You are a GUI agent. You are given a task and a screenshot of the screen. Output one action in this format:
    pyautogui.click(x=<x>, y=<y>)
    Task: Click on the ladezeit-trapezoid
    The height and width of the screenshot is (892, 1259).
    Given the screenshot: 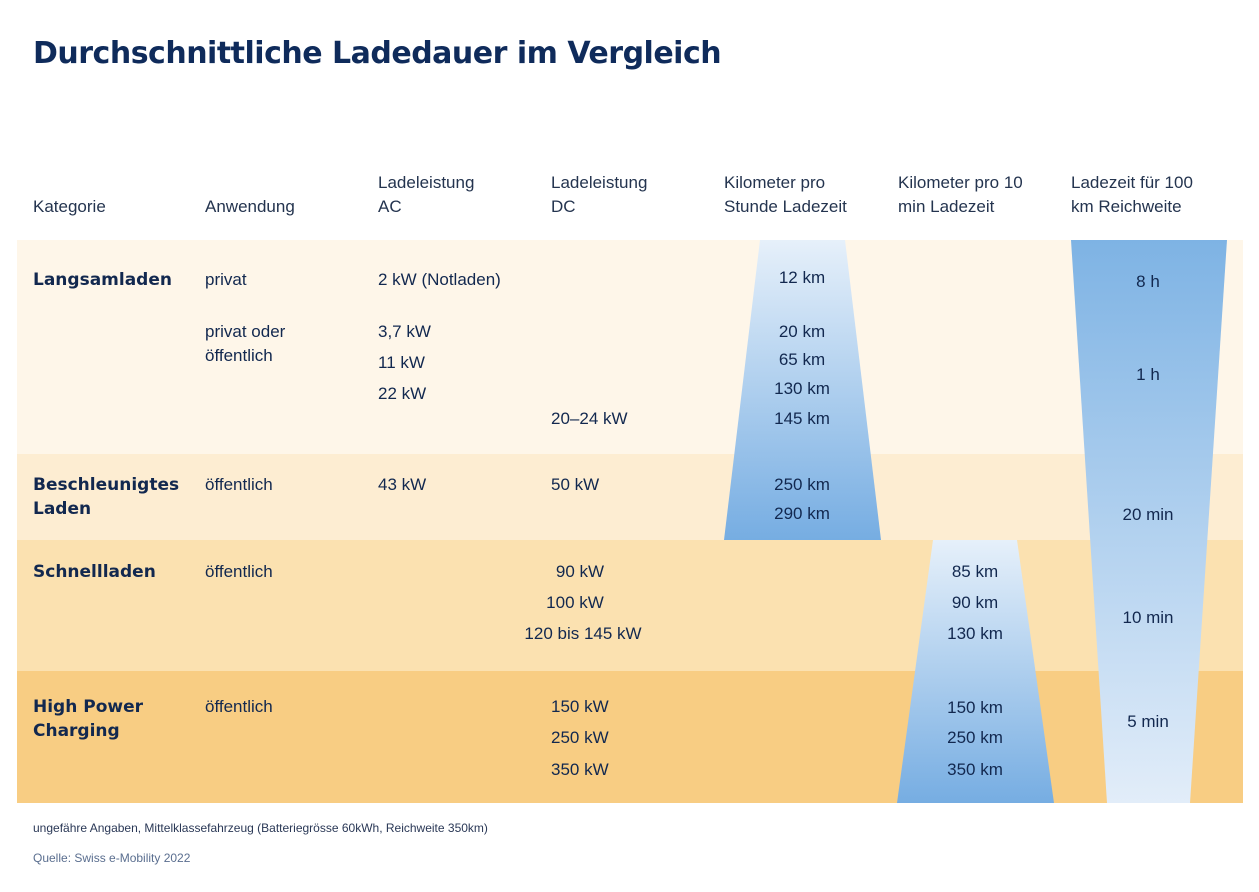 What is the action you would take?
    pyautogui.click(x=1149, y=521)
    